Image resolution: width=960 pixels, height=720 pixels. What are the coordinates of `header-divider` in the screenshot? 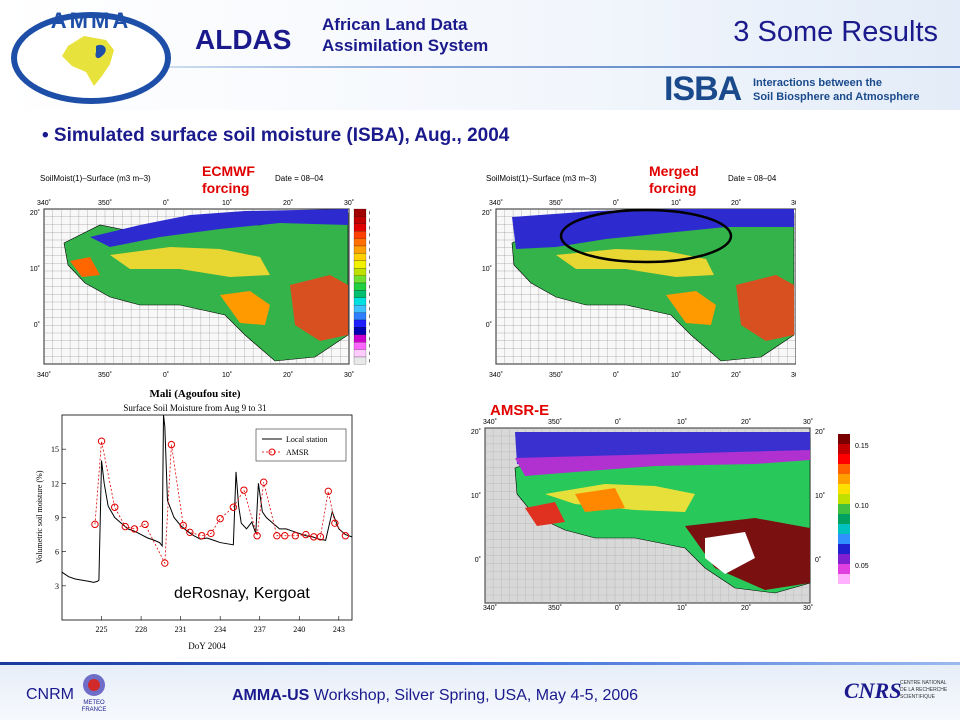 It's located at (480, 67).